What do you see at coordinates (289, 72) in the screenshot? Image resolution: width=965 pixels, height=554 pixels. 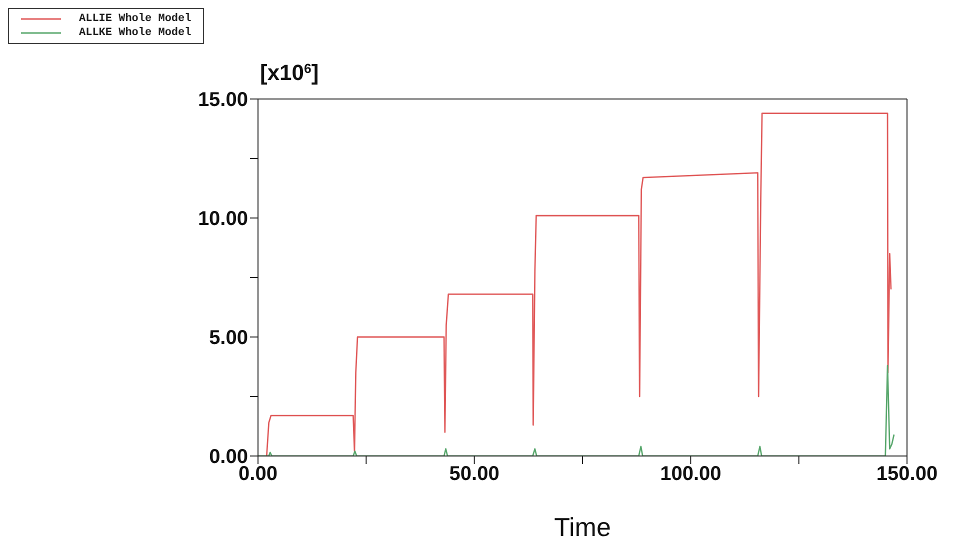 I see `y-axis-title: [x10$^{6}$]` at bounding box center [289, 72].